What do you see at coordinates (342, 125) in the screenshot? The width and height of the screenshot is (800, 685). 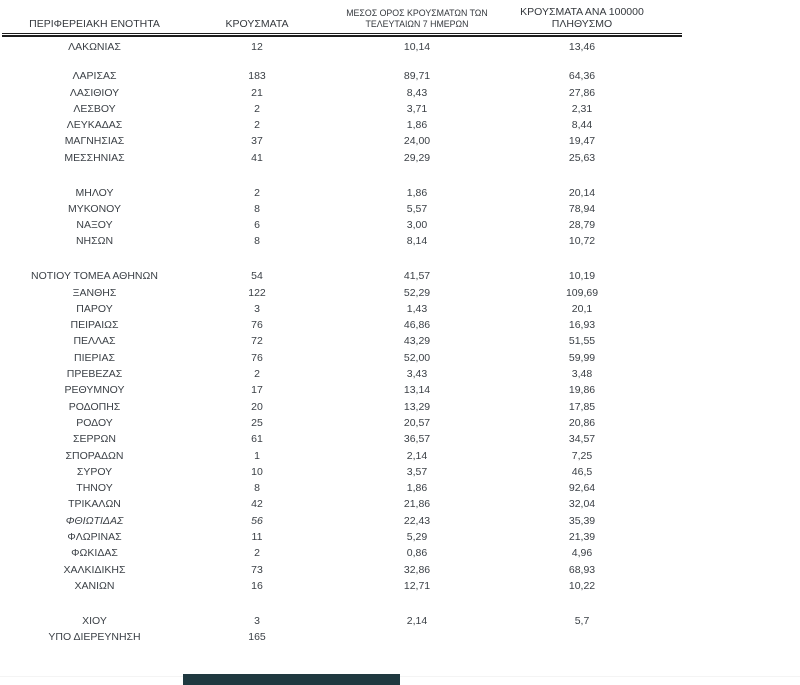 I see `table-row: ΛΕΥΚΑΔΑΣ 2 1,86 8,44` at bounding box center [342, 125].